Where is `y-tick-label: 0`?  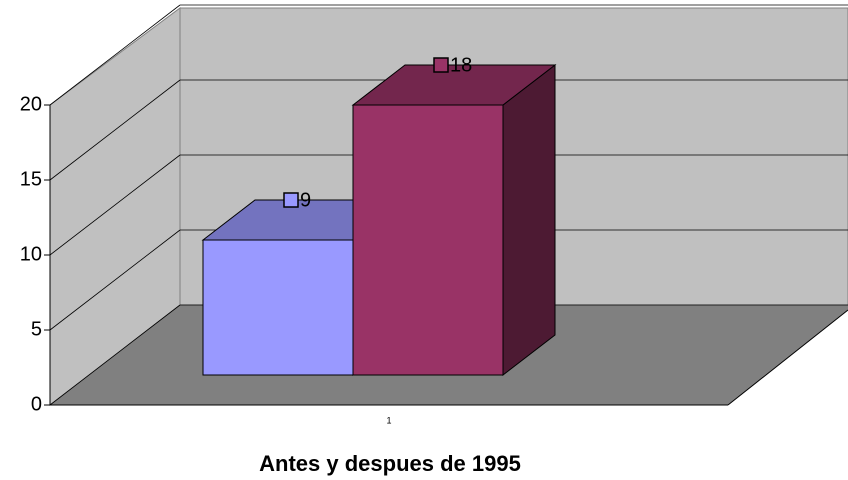 y-tick-label: 0 is located at coordinates (36, 404).